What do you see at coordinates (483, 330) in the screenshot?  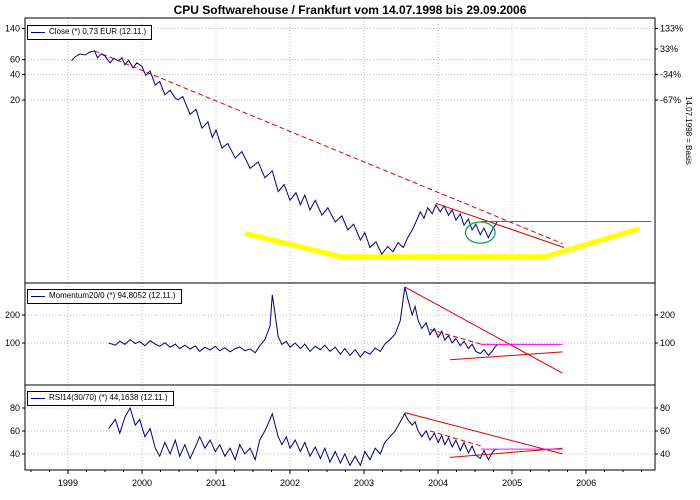 I see `momentum-downtrend` at bounding box center [483, 330].